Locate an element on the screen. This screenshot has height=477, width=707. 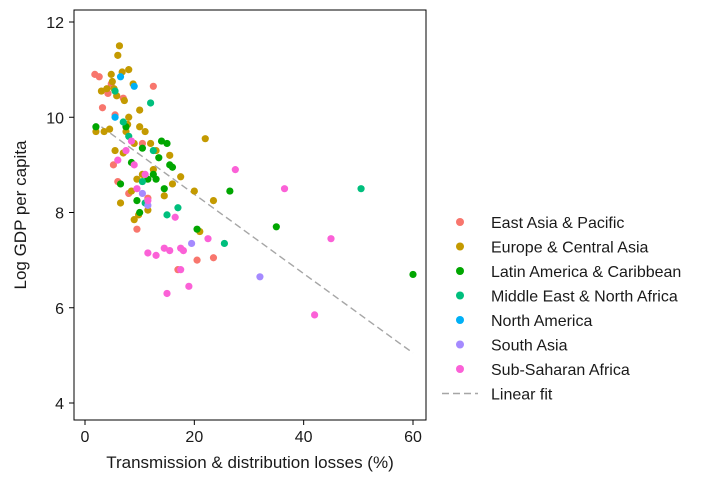
y-tick-label: 4 is located at coordinates (59, 404).